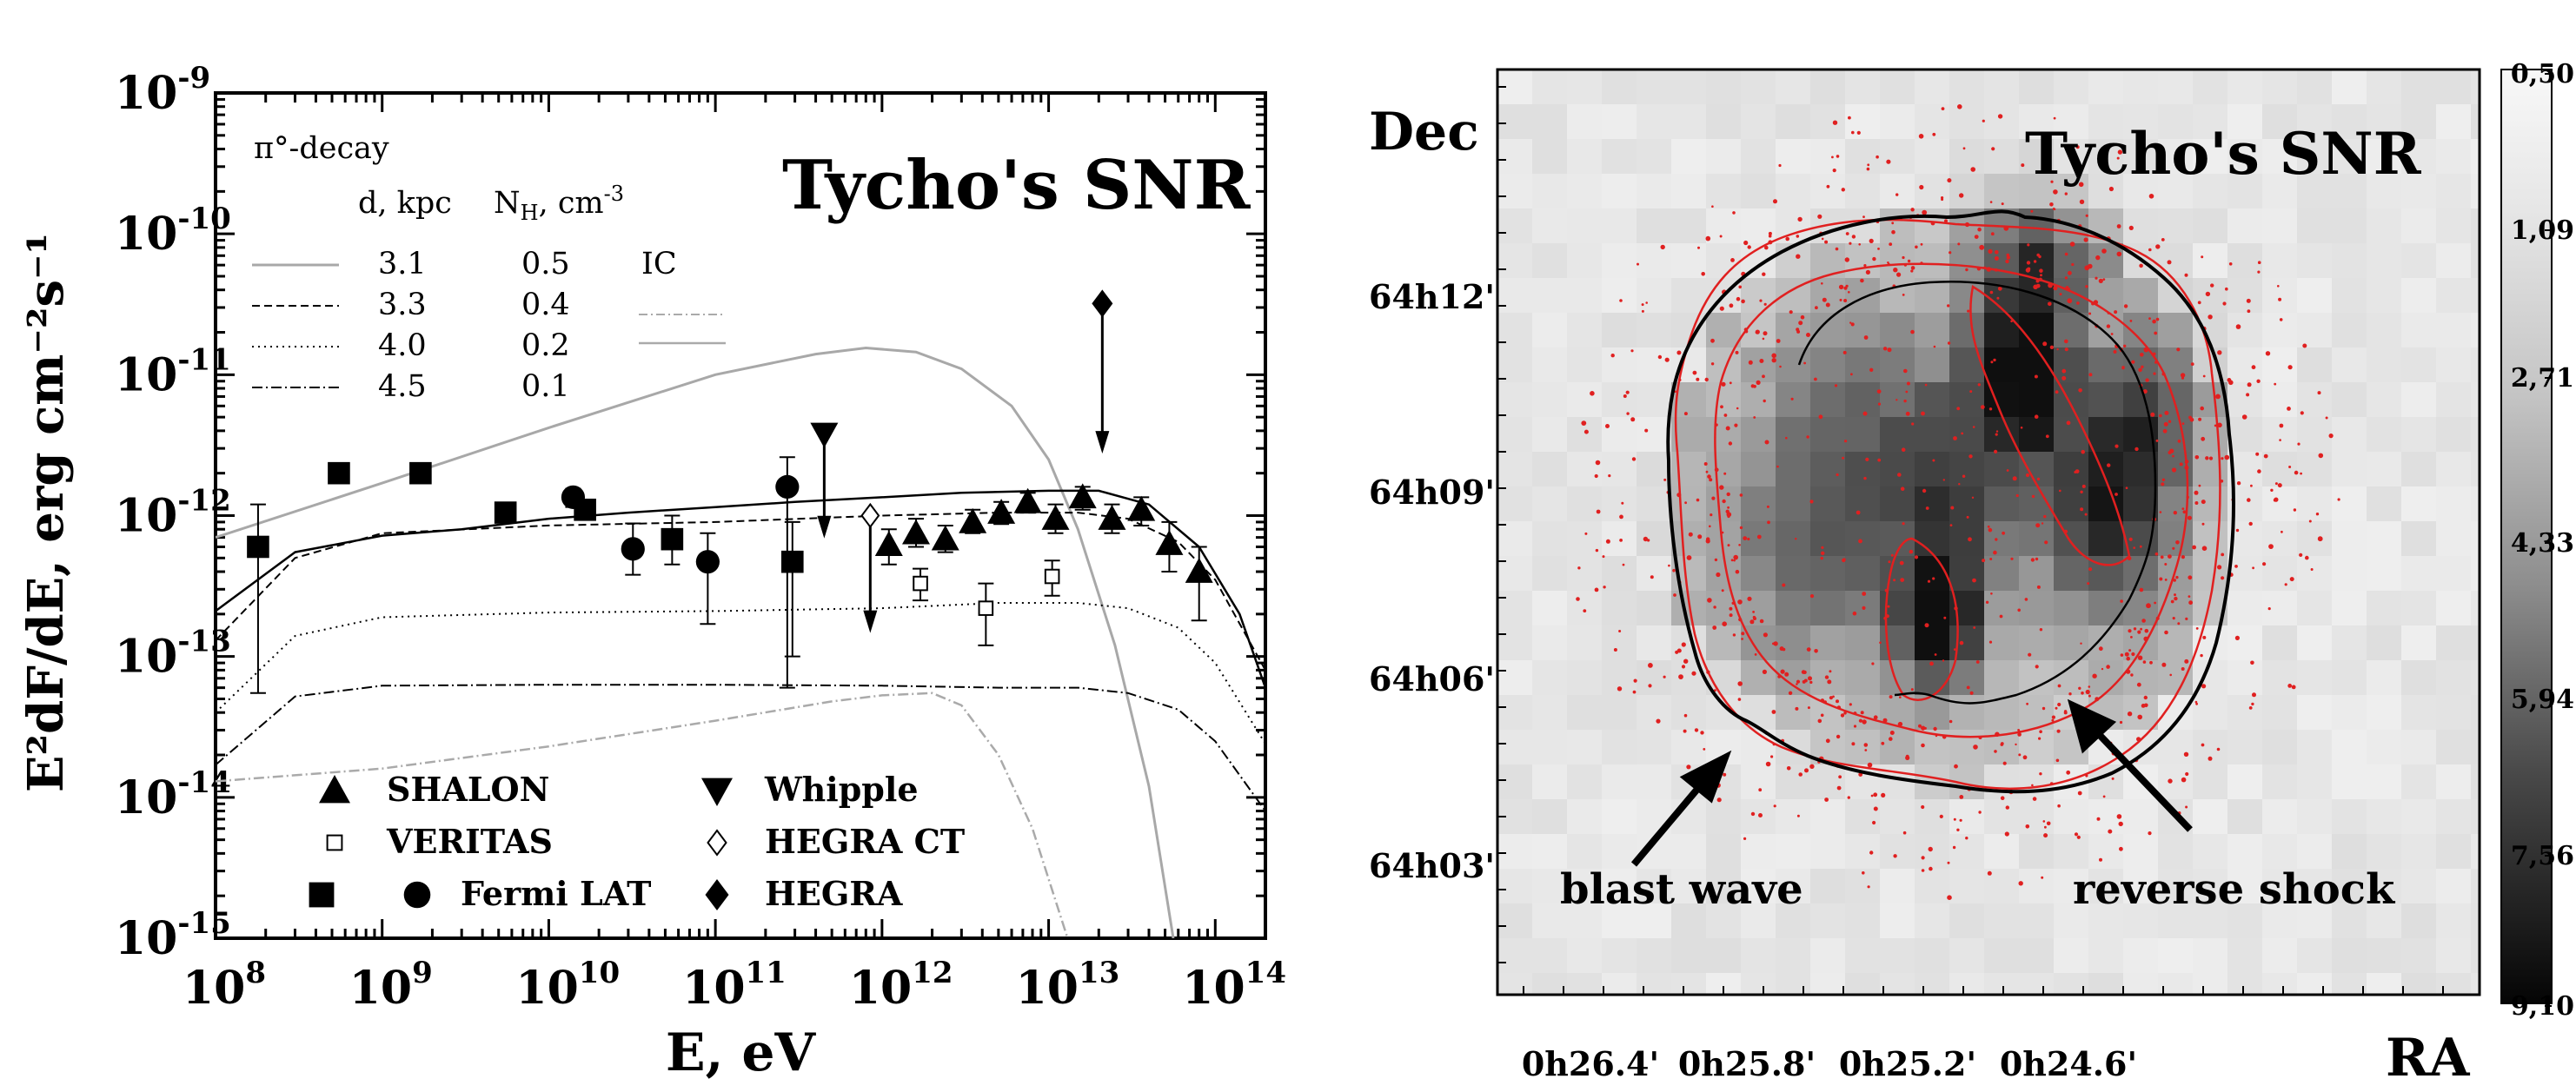  What do you see at coordinates (642, 815) in the screenshot?
I see `curve-dashdot-gray` at bounding box center [642, 815].